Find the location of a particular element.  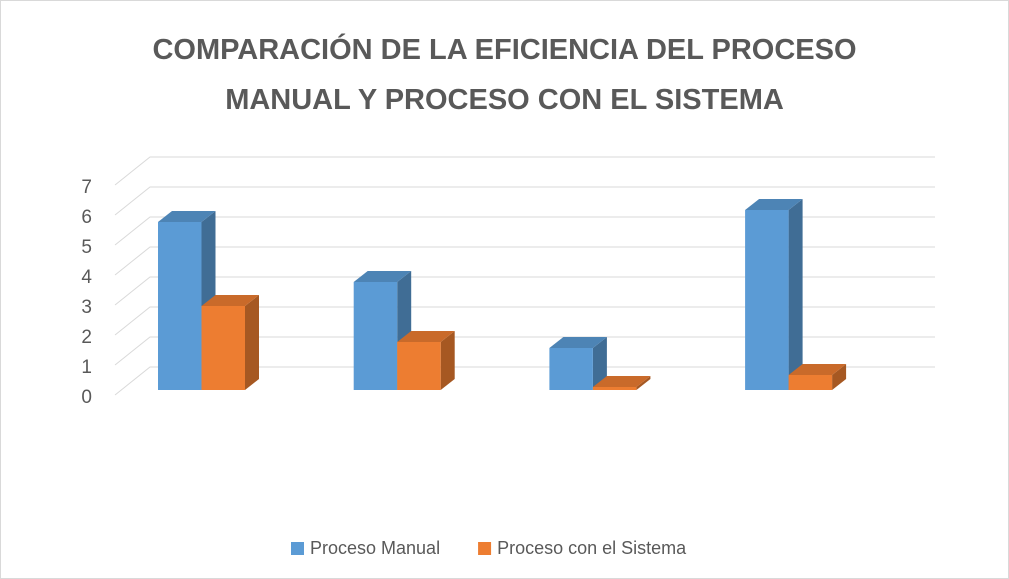

y-tick-label: 0 is located at coordinates (86, 397).